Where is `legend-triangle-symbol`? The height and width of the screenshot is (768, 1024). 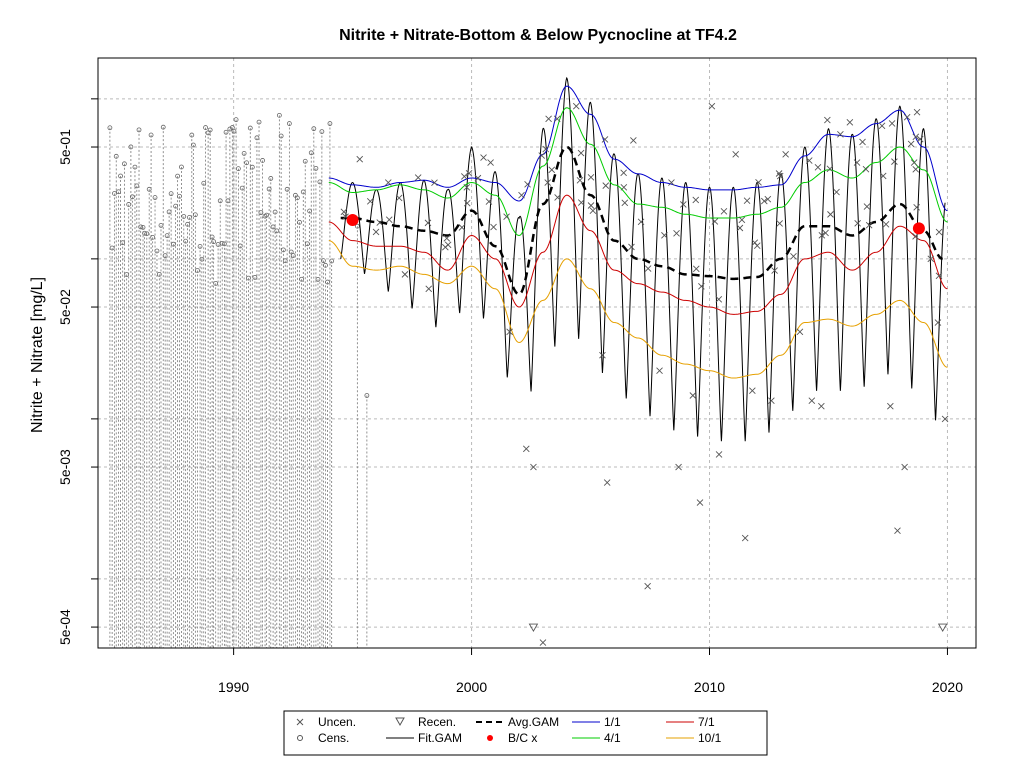 legend-triangle-symbol is located at coordinates (400, 722).